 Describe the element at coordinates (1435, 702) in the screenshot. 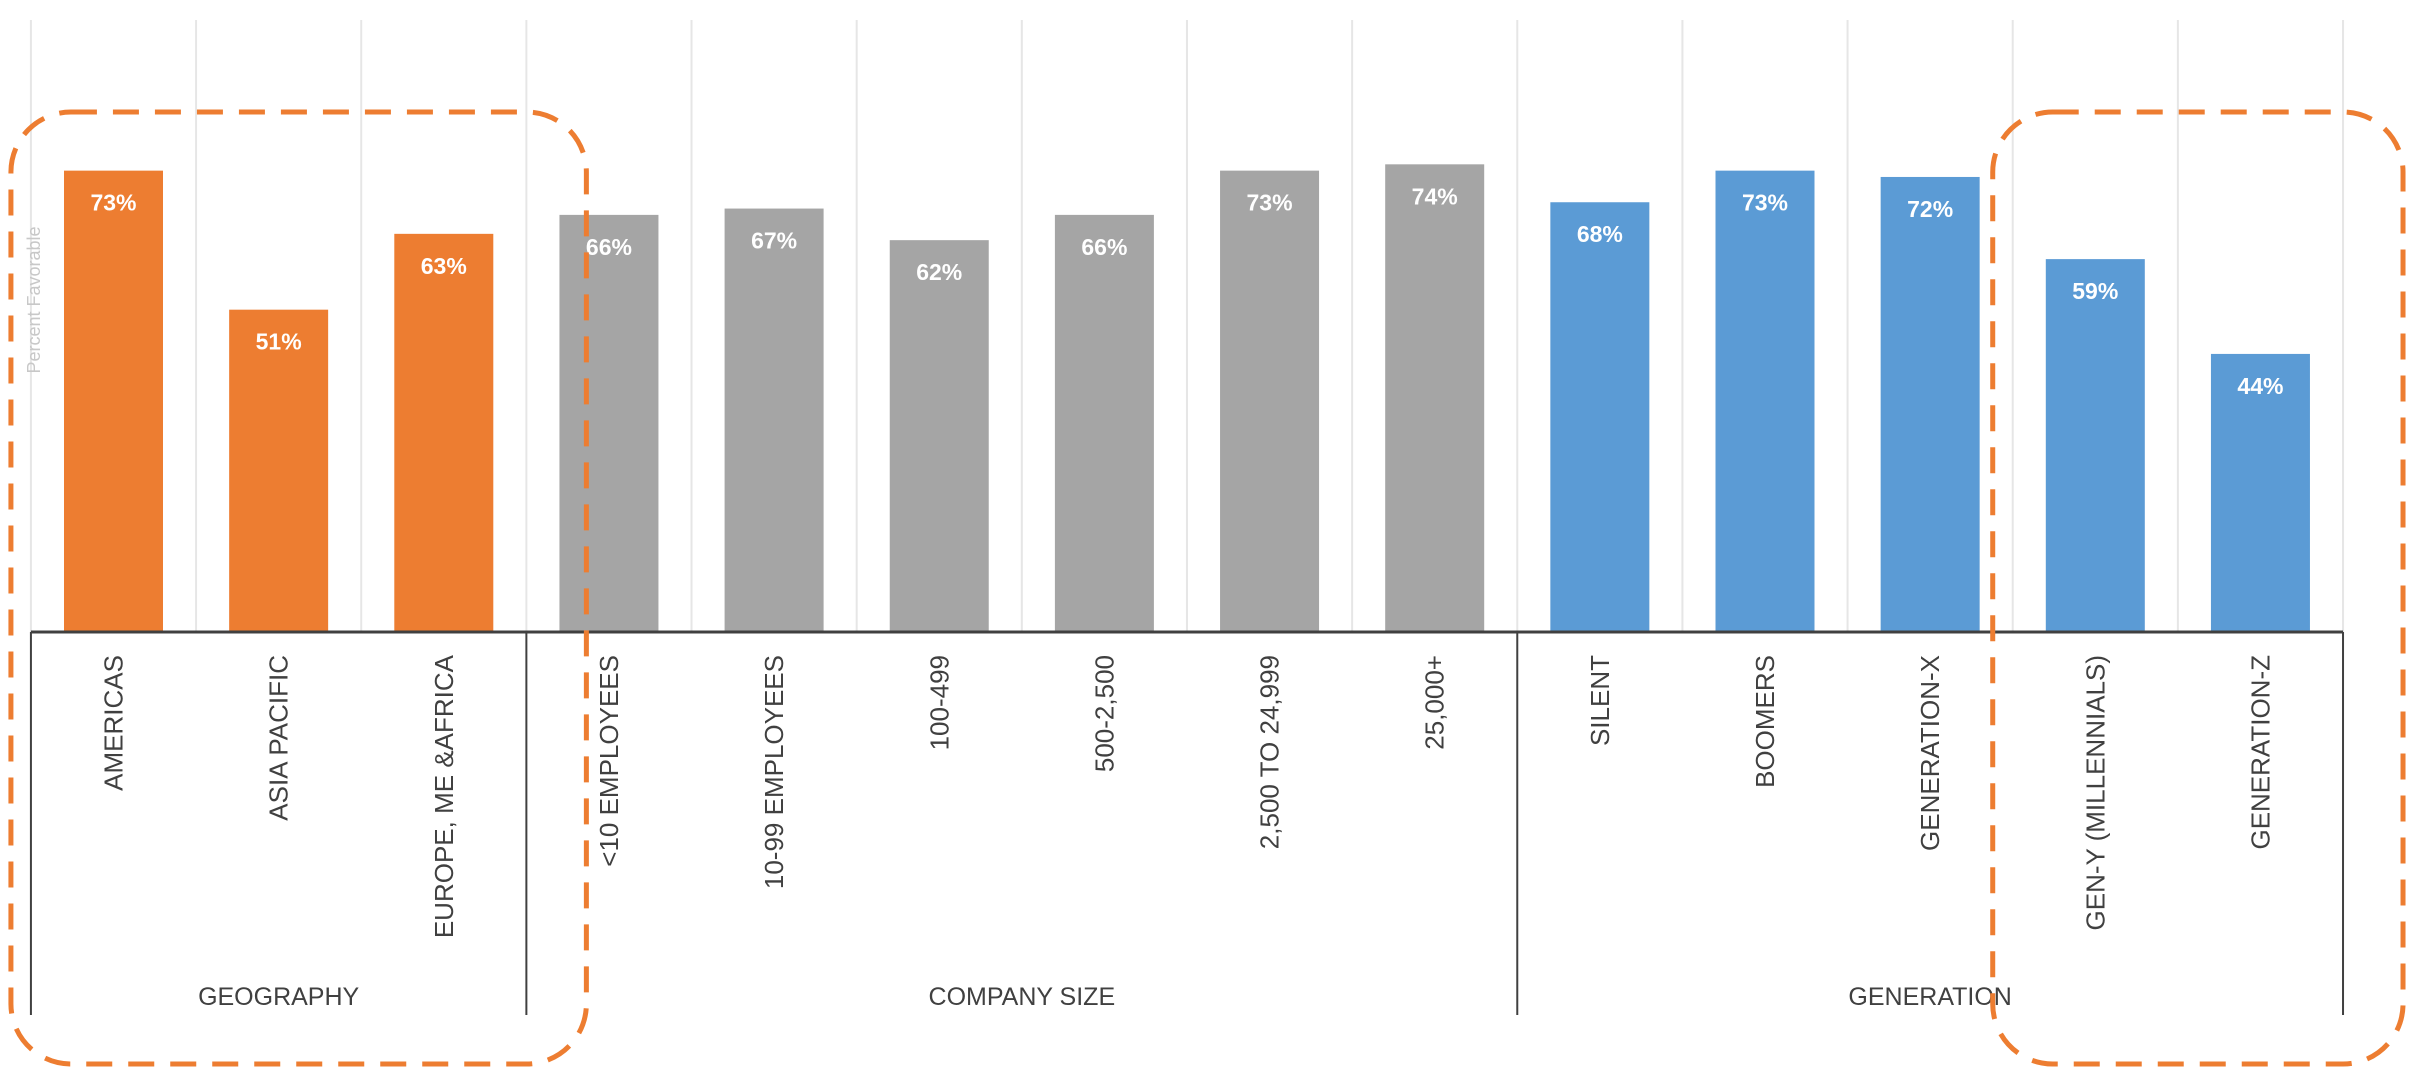

I see `category-label: 25,000+` at that location.